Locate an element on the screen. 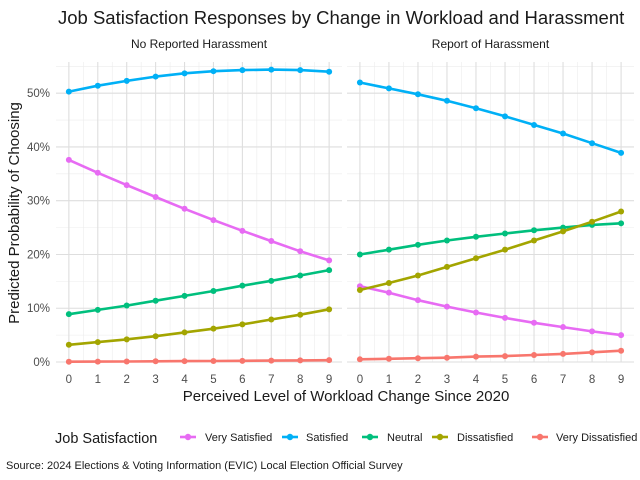 This screenshot has width=640, height=480. panel-title: Report of Harassment is located at coordinates (491, 44).